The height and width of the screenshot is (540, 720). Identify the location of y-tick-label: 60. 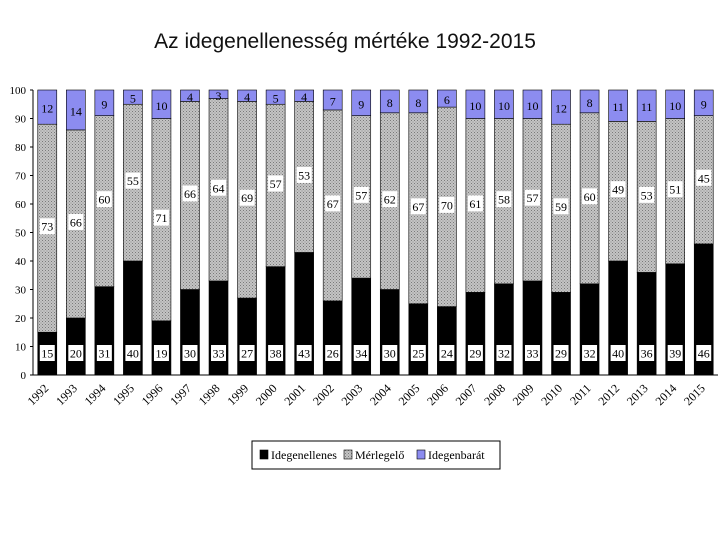
(21, 205).